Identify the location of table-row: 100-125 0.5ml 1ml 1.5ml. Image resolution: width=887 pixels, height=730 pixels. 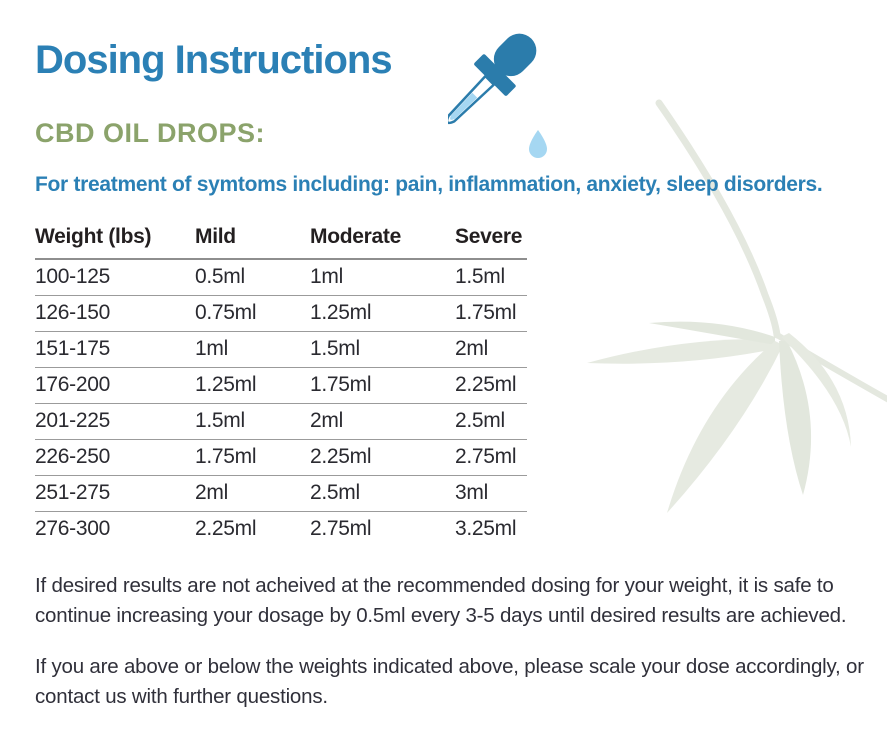
(281, 277).